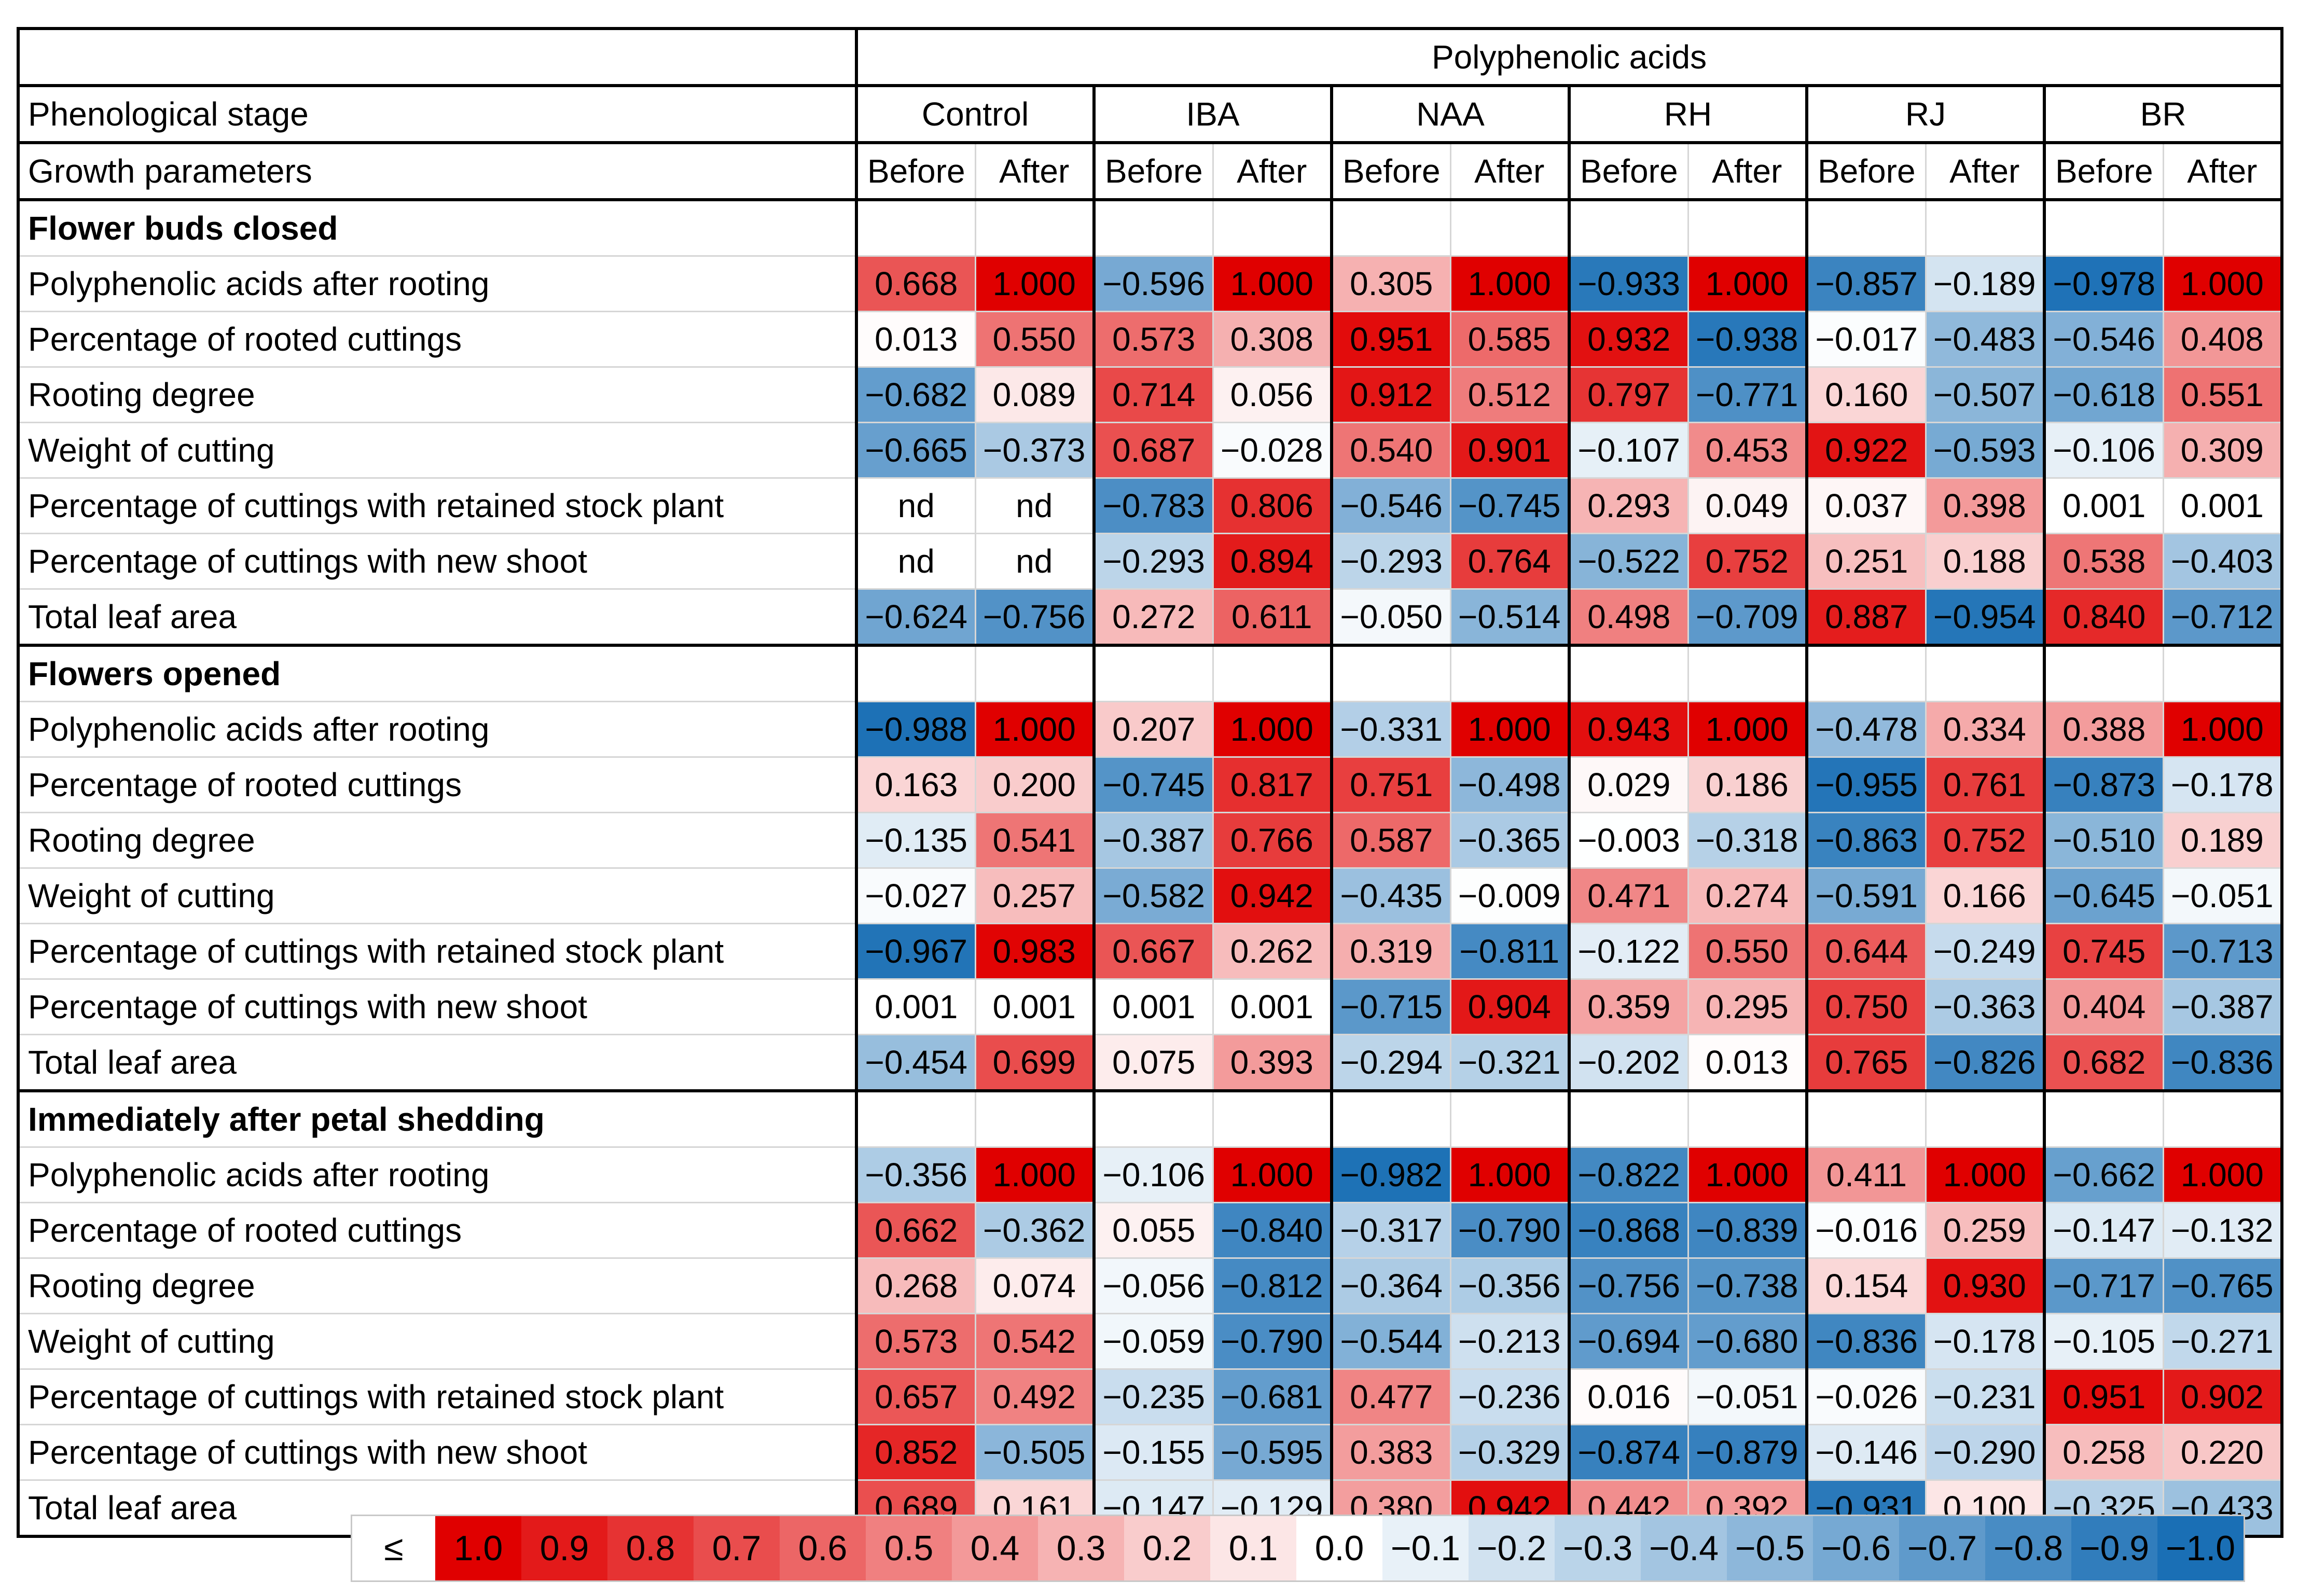 Image resolution: width=2298 pixels, height=1596 pixels. What do you see at coordinates (1865, 394) in the screenshot?
I see `heat-cell: 0.160` at bounding box center [1865, 394].